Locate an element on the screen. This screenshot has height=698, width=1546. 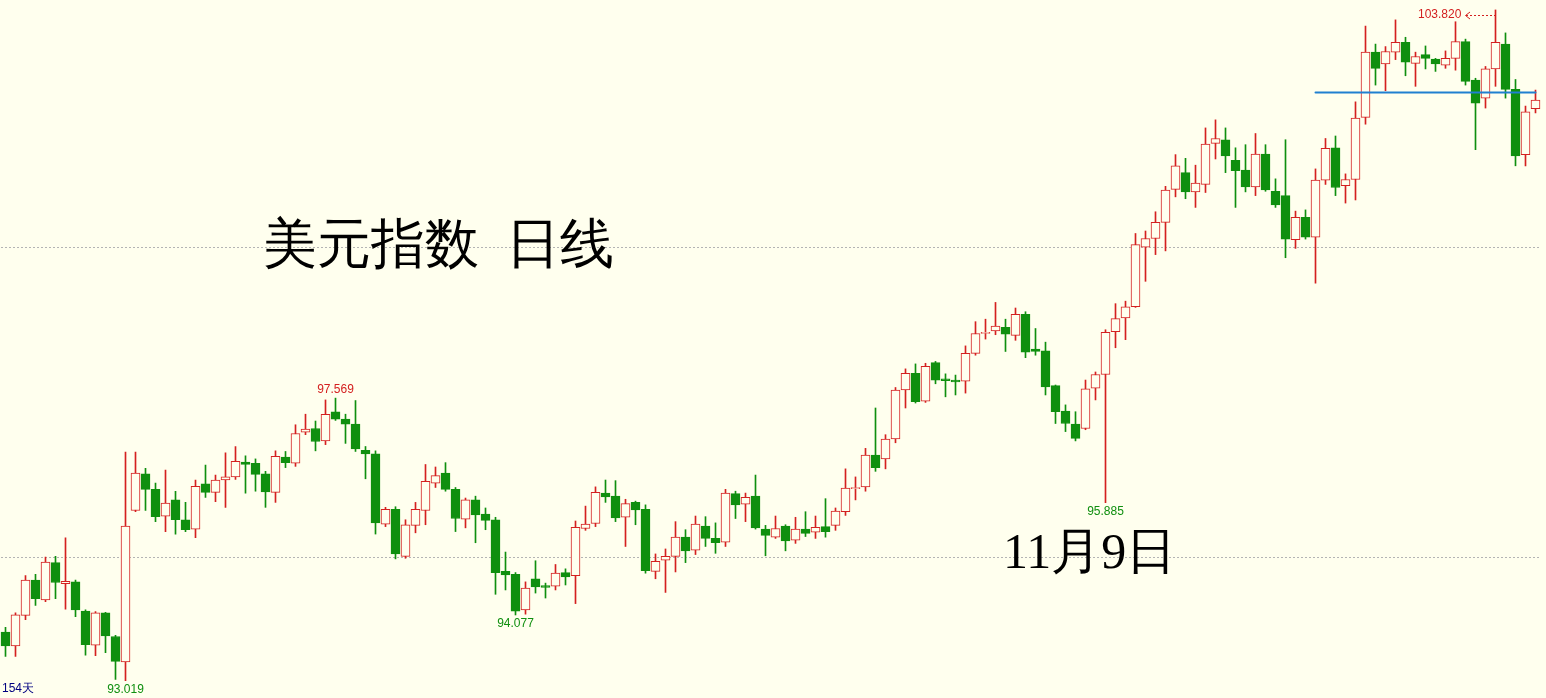
annotation: 95.885 is located at coordinates (1106, 511).